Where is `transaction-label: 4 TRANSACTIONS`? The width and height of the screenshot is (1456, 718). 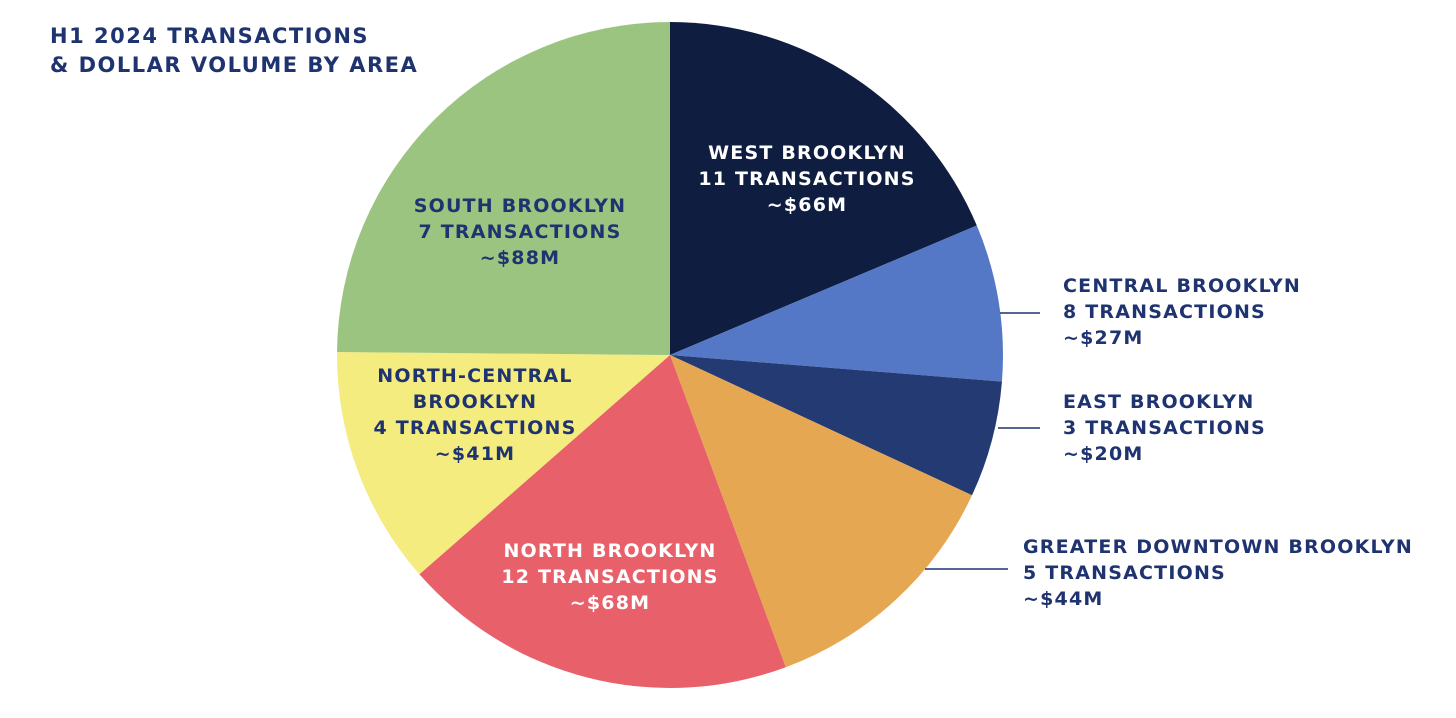 transaction-label: 4 TRANSACTIONS is located at coordinates (475, 428).